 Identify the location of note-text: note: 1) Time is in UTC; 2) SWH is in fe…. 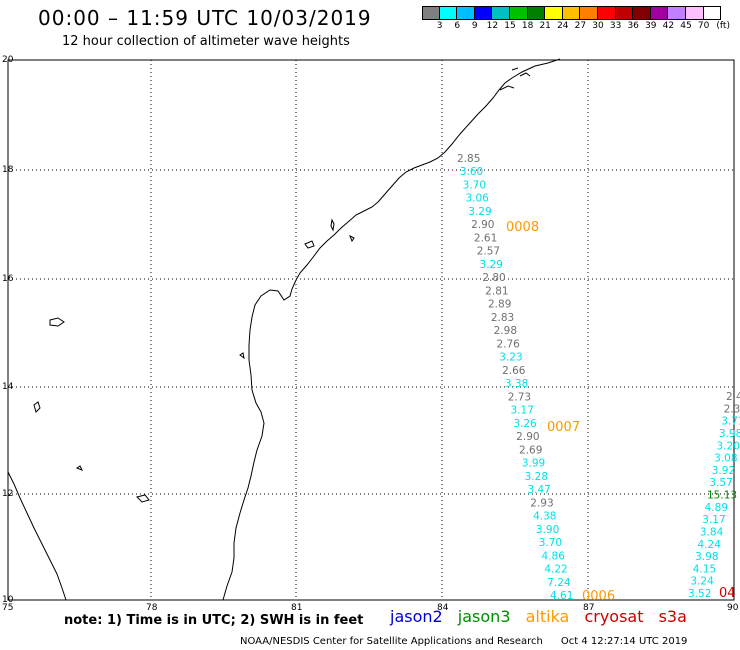
(214, 620).